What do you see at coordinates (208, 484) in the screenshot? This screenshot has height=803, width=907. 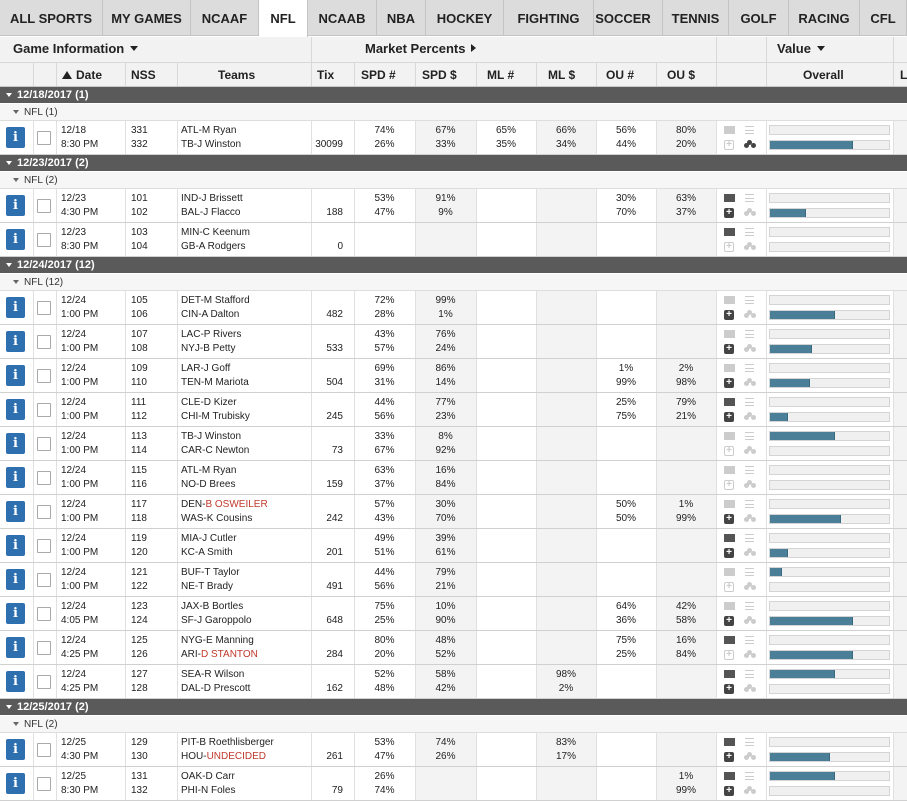 I see `team-2: NO-D Brees` at bounding box center [208, 484].